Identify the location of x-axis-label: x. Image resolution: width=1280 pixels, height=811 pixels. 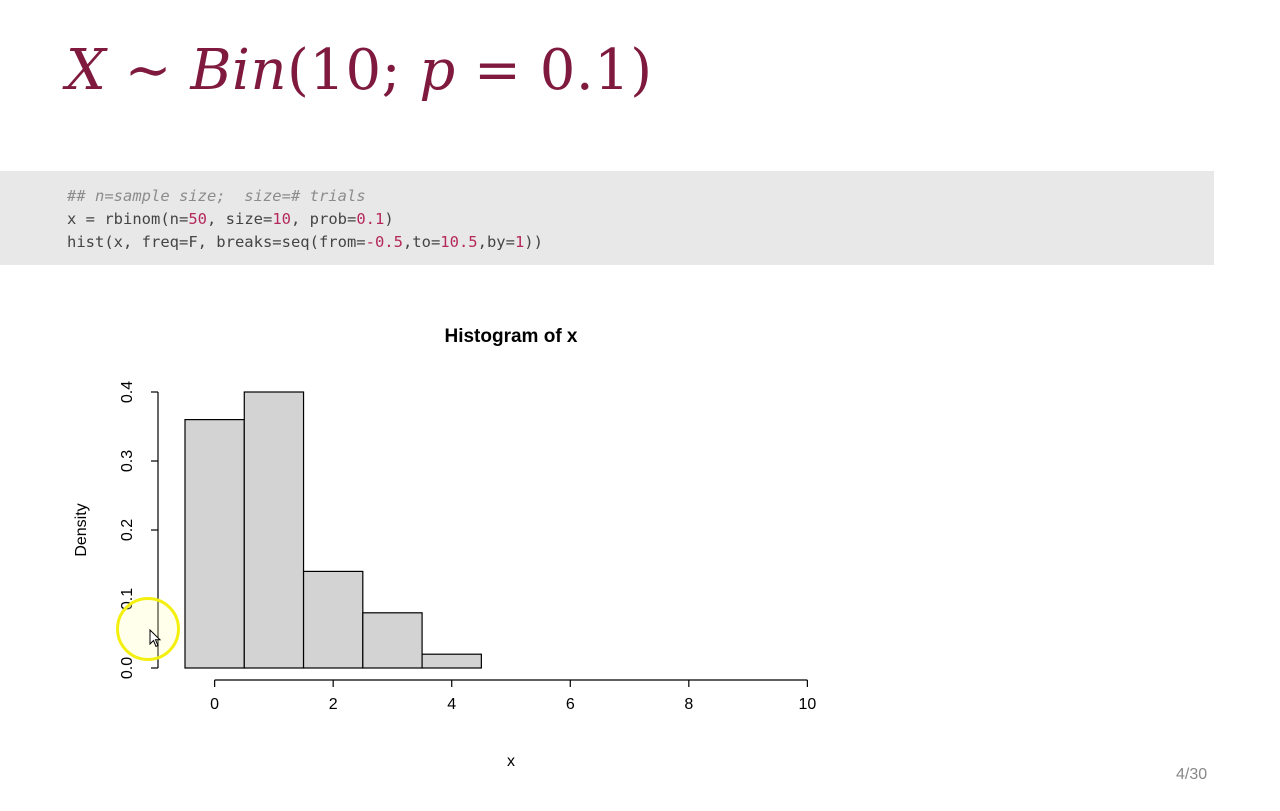
(511, 761).